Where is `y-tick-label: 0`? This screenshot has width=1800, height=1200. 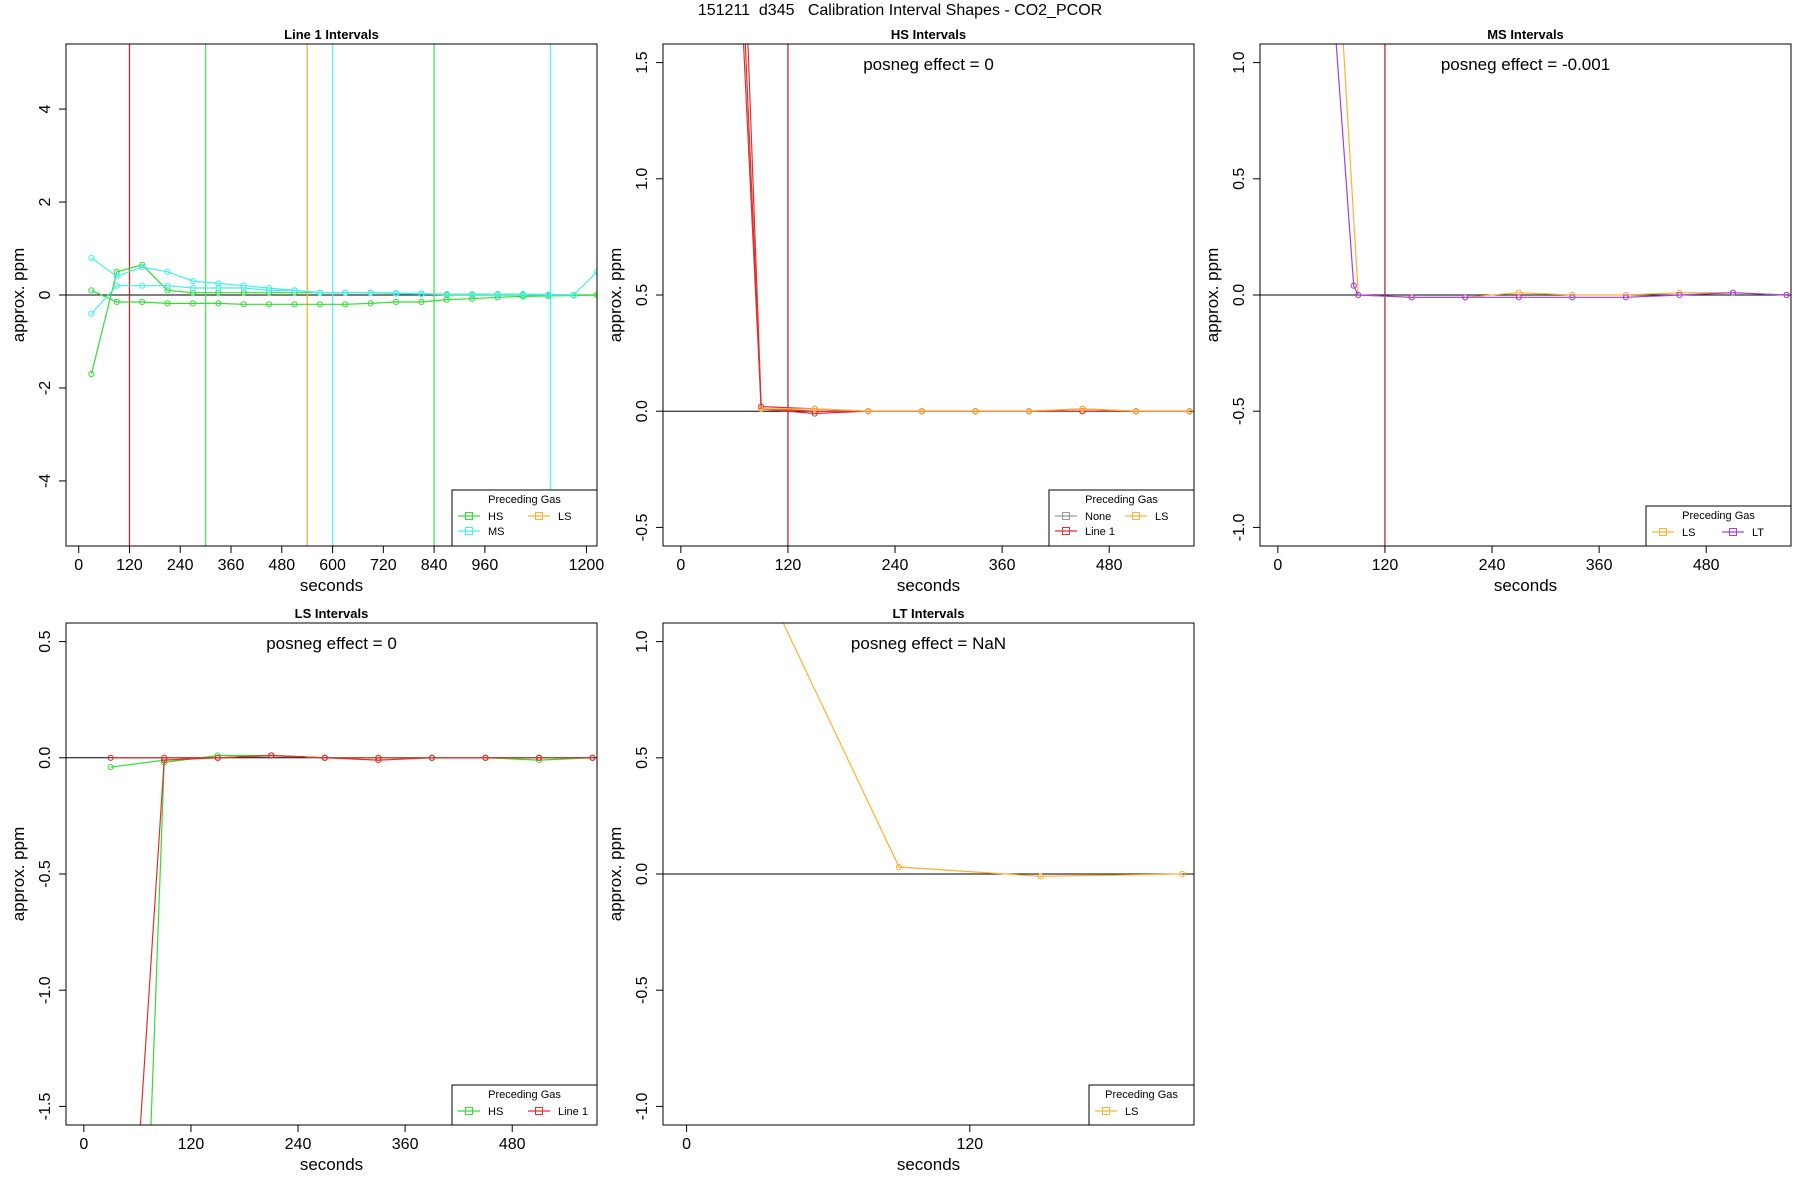
y-tick-label: 0 is located at coordinates (45, 294).